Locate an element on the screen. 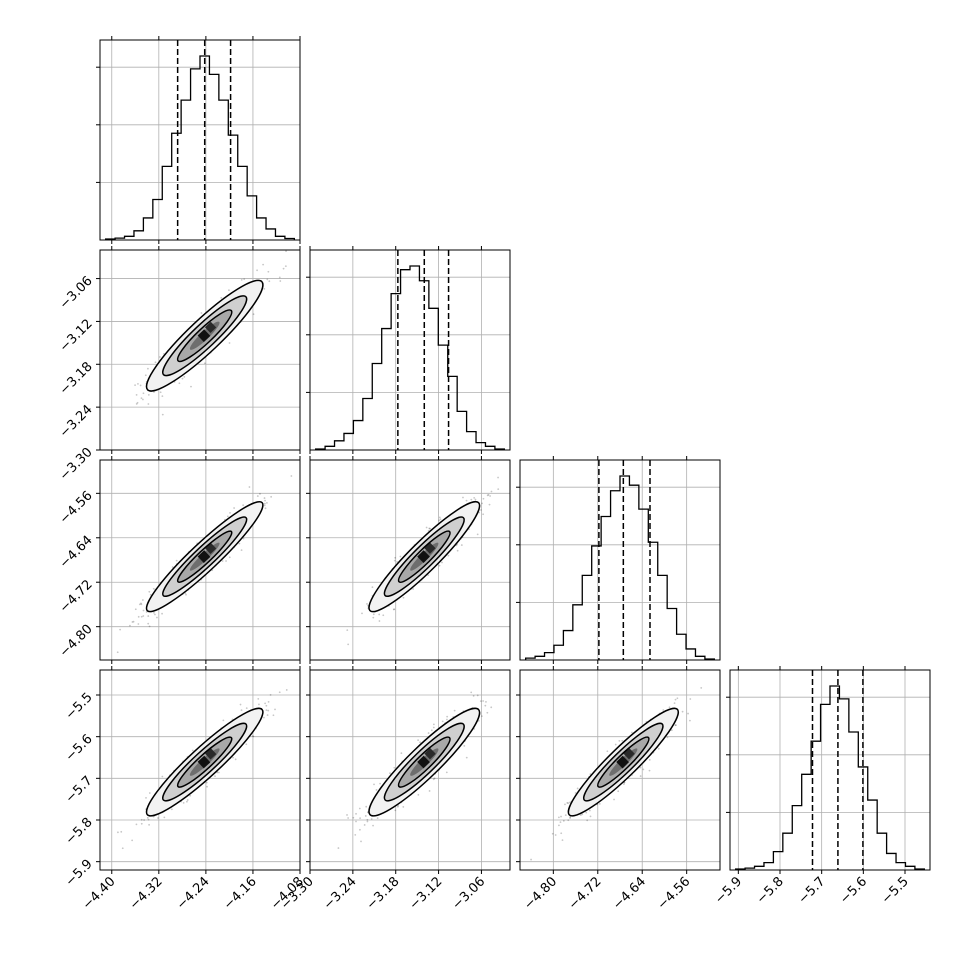 The image size is (970, 970). x-tick-label: −4.40 is located at coordinates (99, 893).